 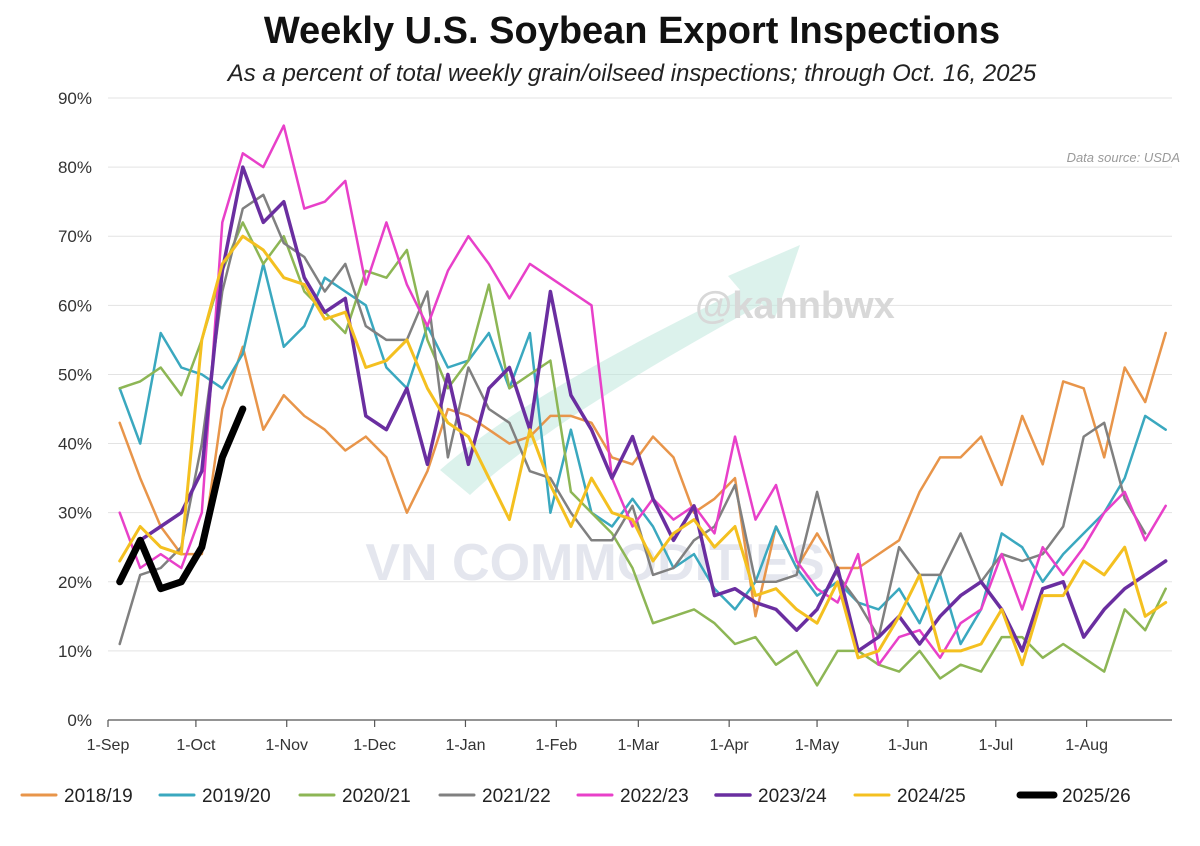 I want to click on legend-item-2020-21: 2020/21, so click(x=354, y=796).